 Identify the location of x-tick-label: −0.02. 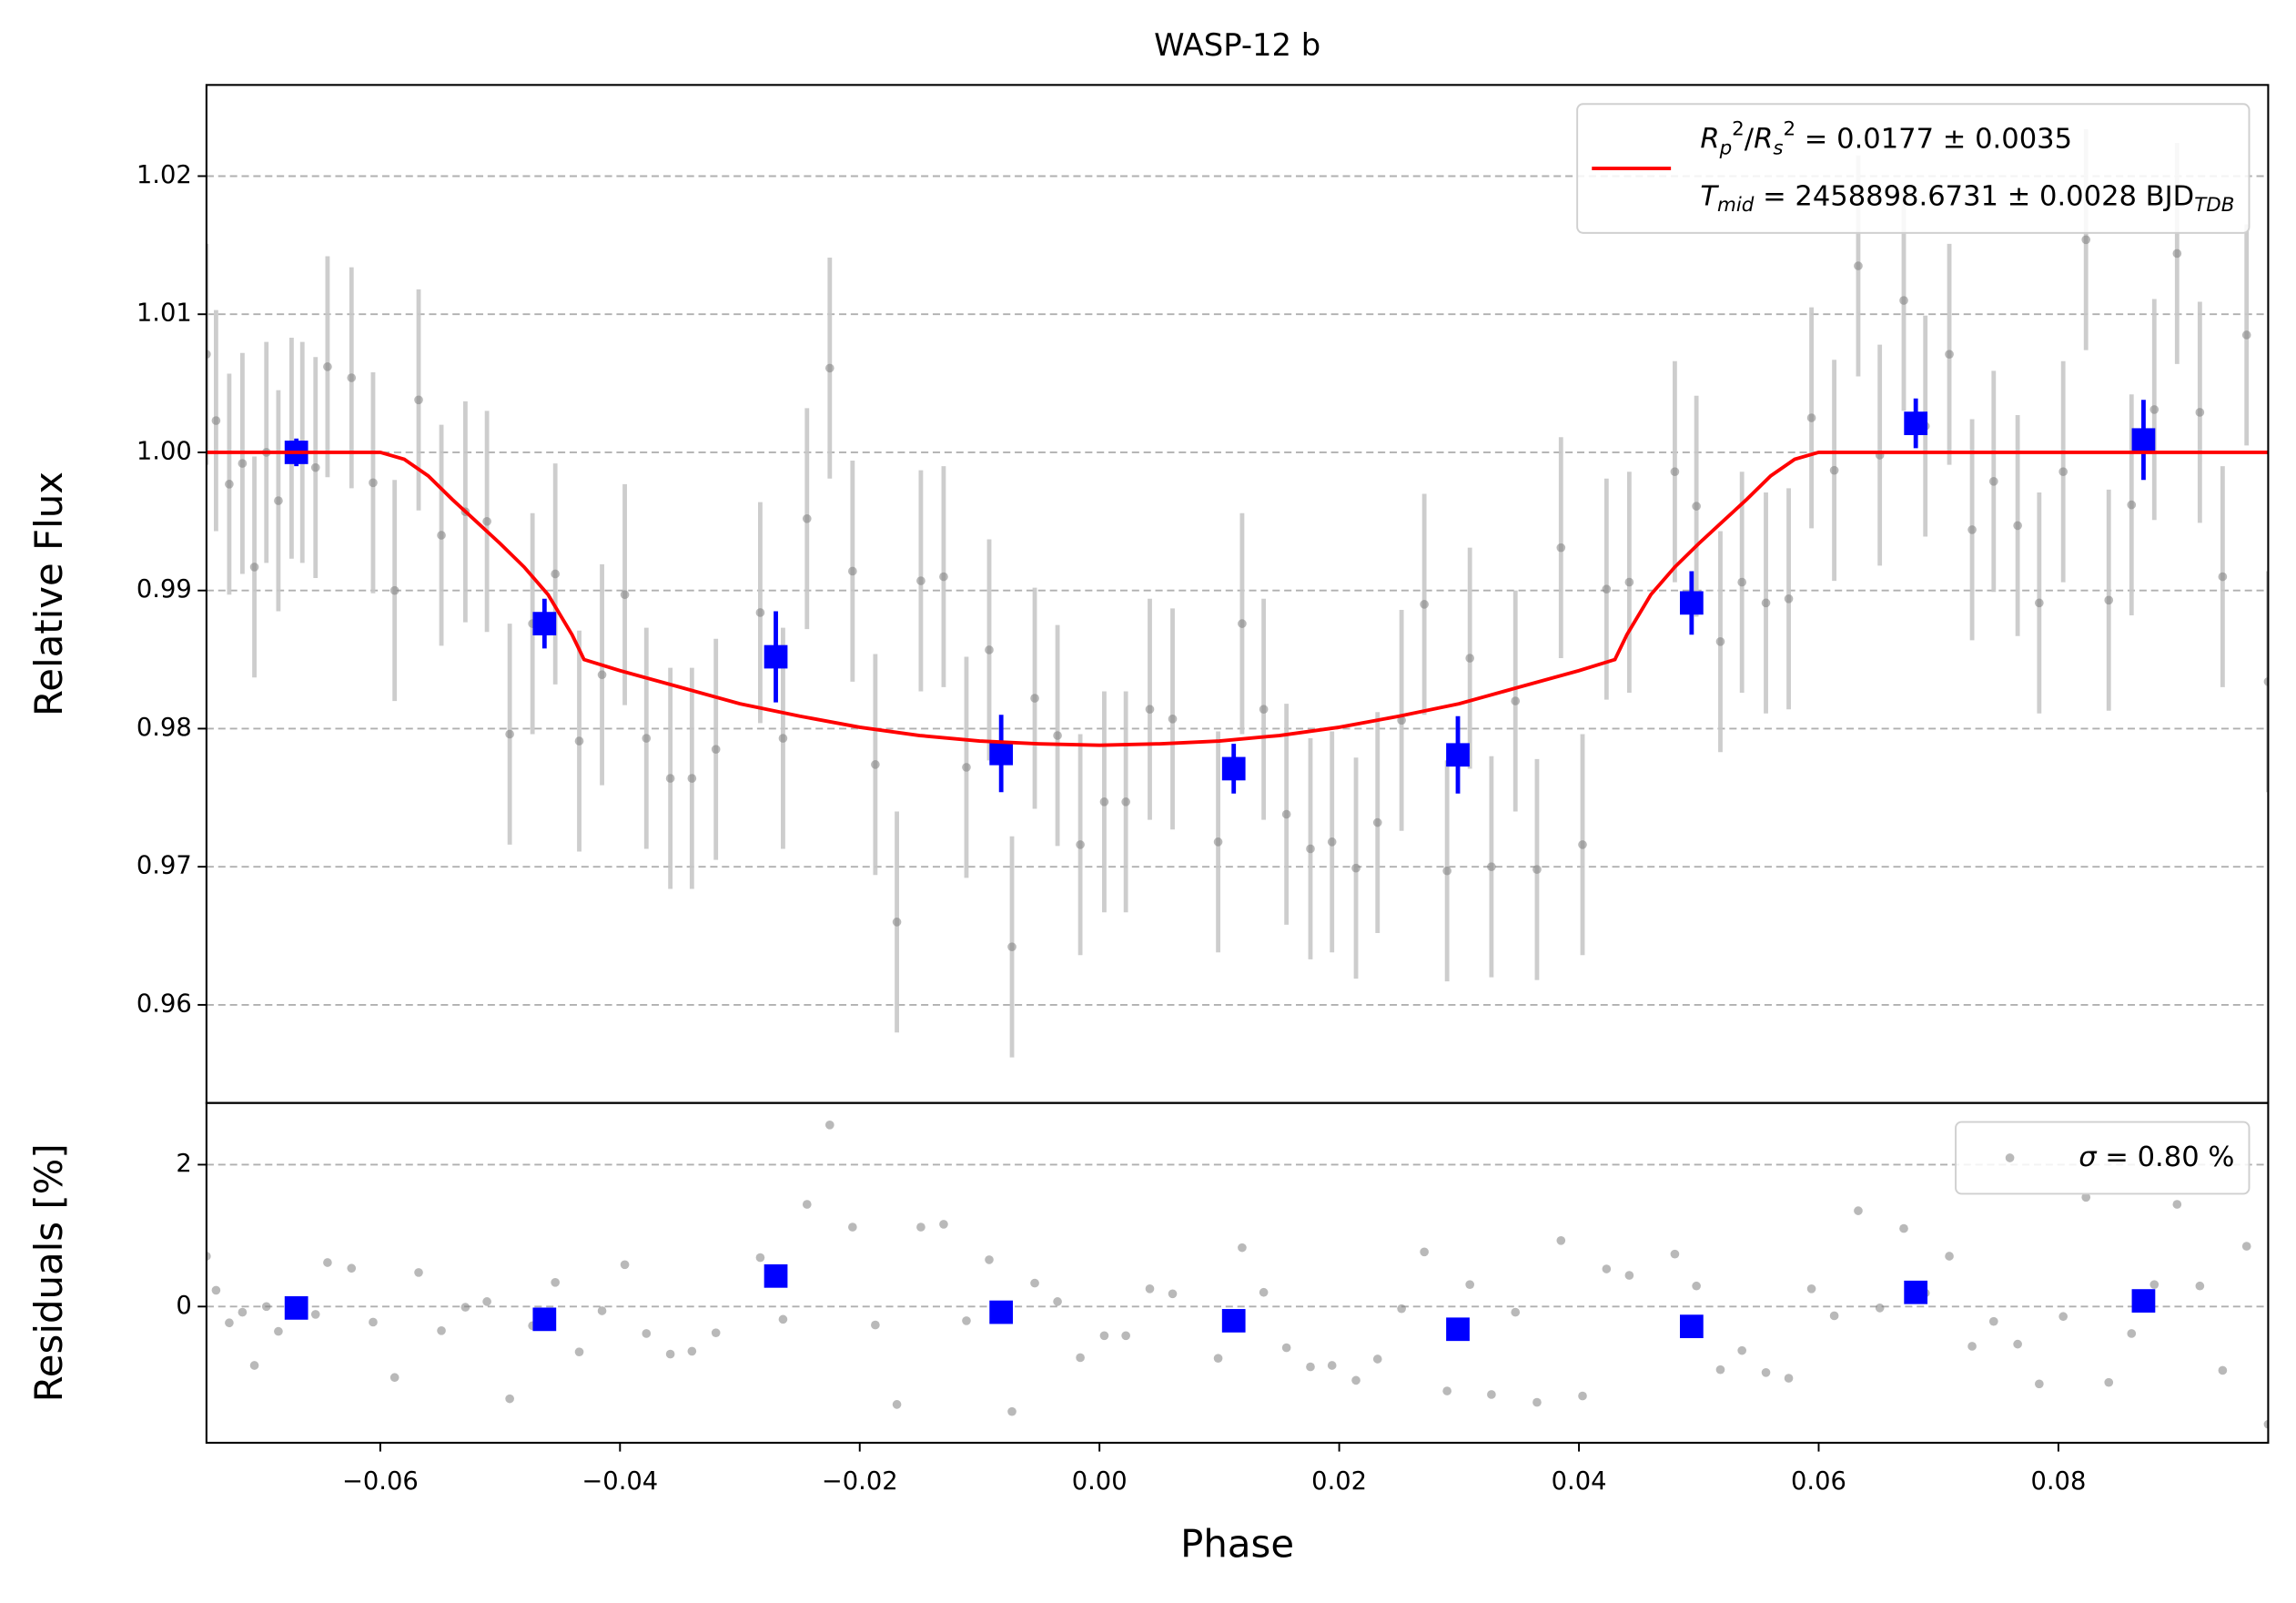
(860, 1481).